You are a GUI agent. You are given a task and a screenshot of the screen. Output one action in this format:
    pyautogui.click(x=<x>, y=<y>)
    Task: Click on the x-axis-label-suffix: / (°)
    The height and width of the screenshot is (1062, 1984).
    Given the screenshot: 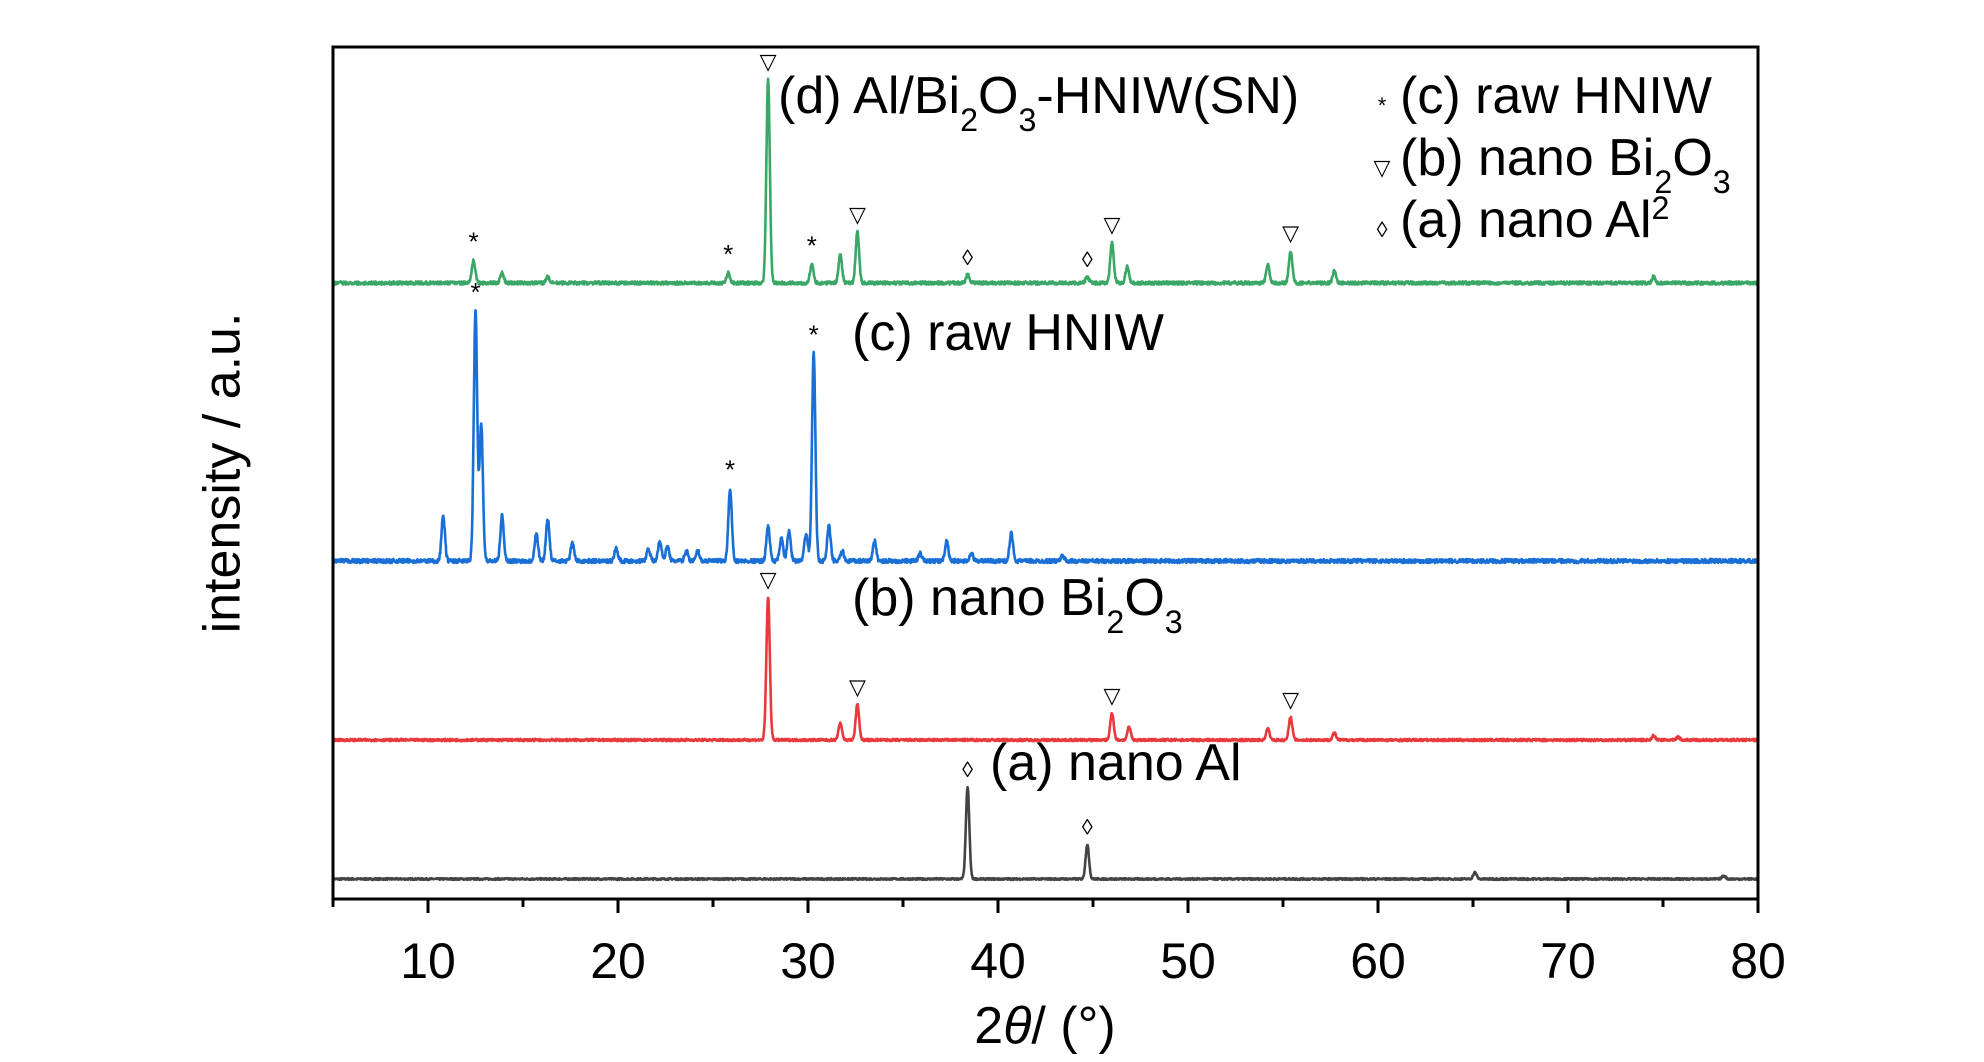 What is the action you would take?
    pyautogui.click(x=1073, y=1026)
    